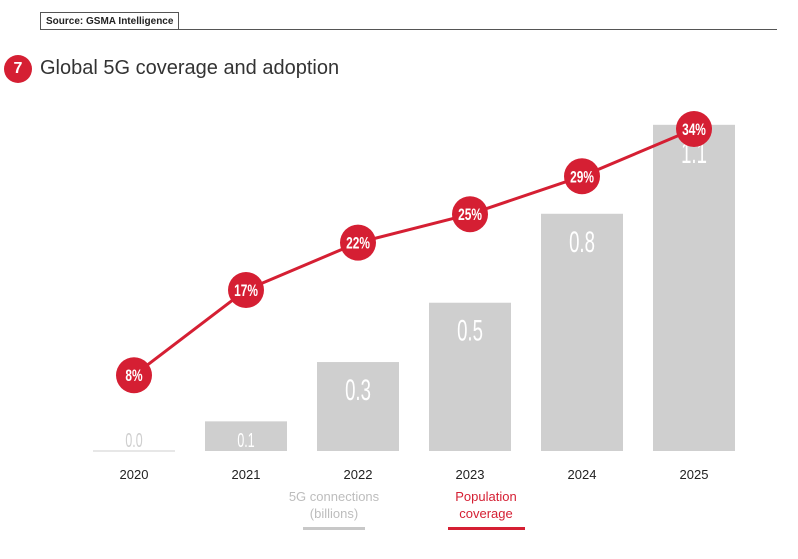 The image size is (798, 559). I want to click on legend-bars-line2: (billions), so click(334, 513).